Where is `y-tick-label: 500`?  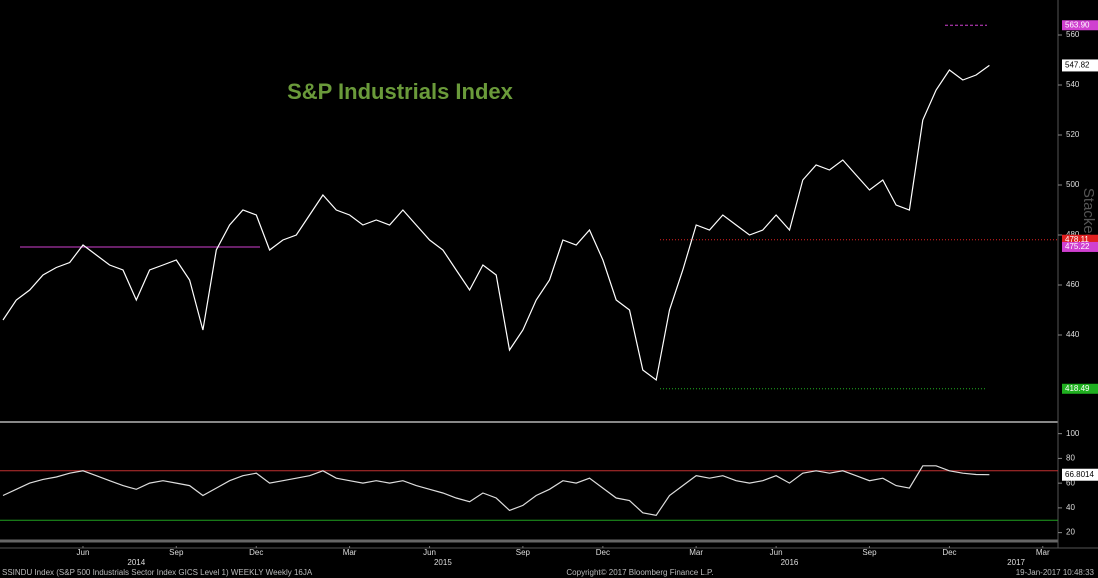 y-tick-label: 500 is located at coordinates (1073, 184).